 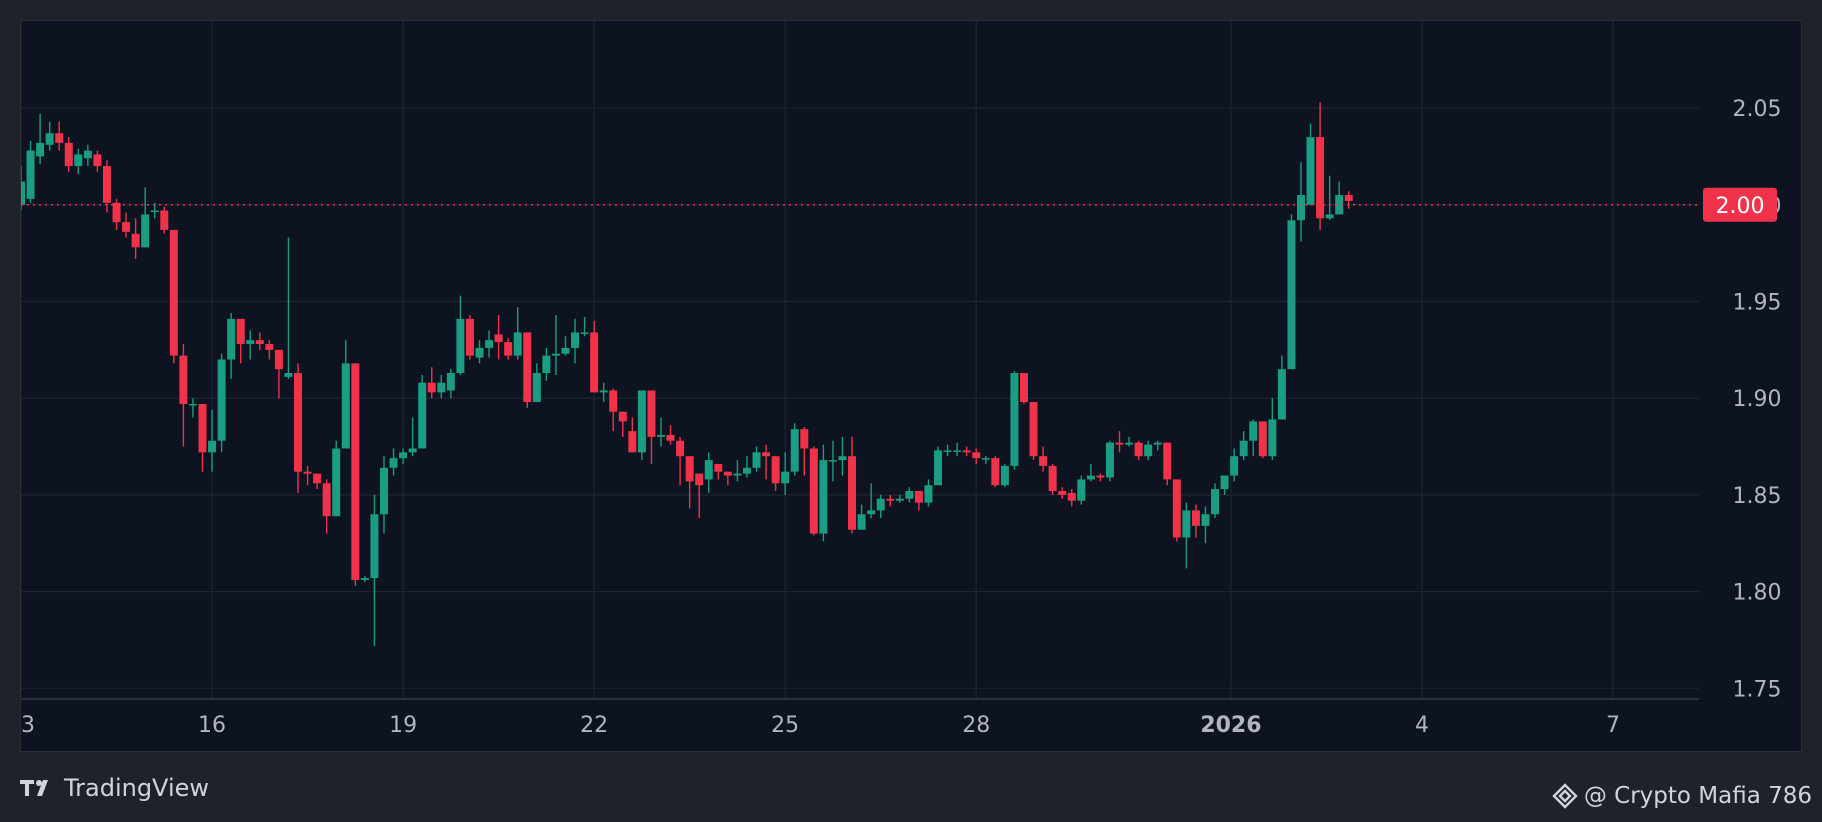 What do you see at coordinates (1740, 206) in the screenshot?
I see `last-price-tag-text: 2.00` at bounding box center [1740, 206].